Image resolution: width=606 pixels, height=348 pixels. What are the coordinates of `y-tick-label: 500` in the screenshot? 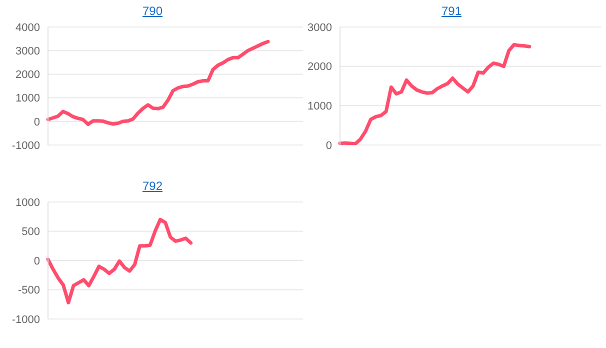 It's located at (31, 232).